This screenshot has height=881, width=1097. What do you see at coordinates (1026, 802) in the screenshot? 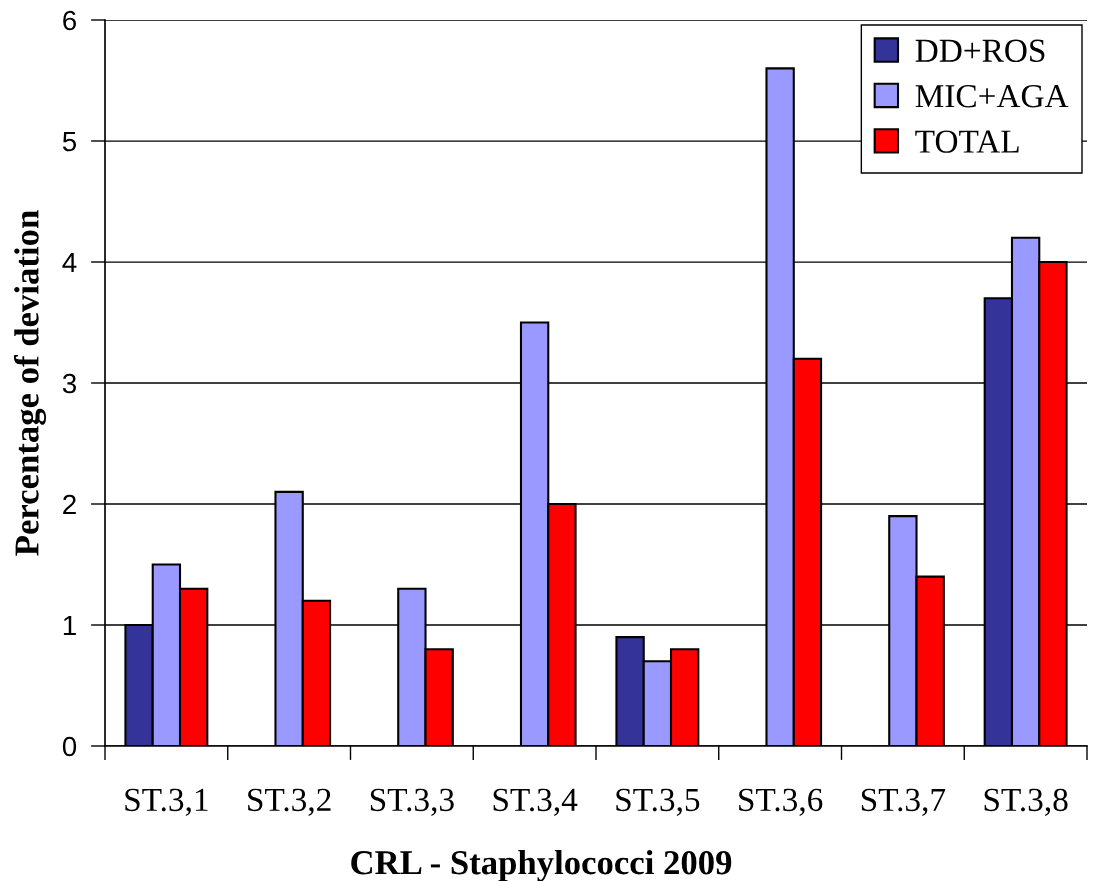
I see `x-tick-label: ST.3,8` at bounding box center [1026, 802].